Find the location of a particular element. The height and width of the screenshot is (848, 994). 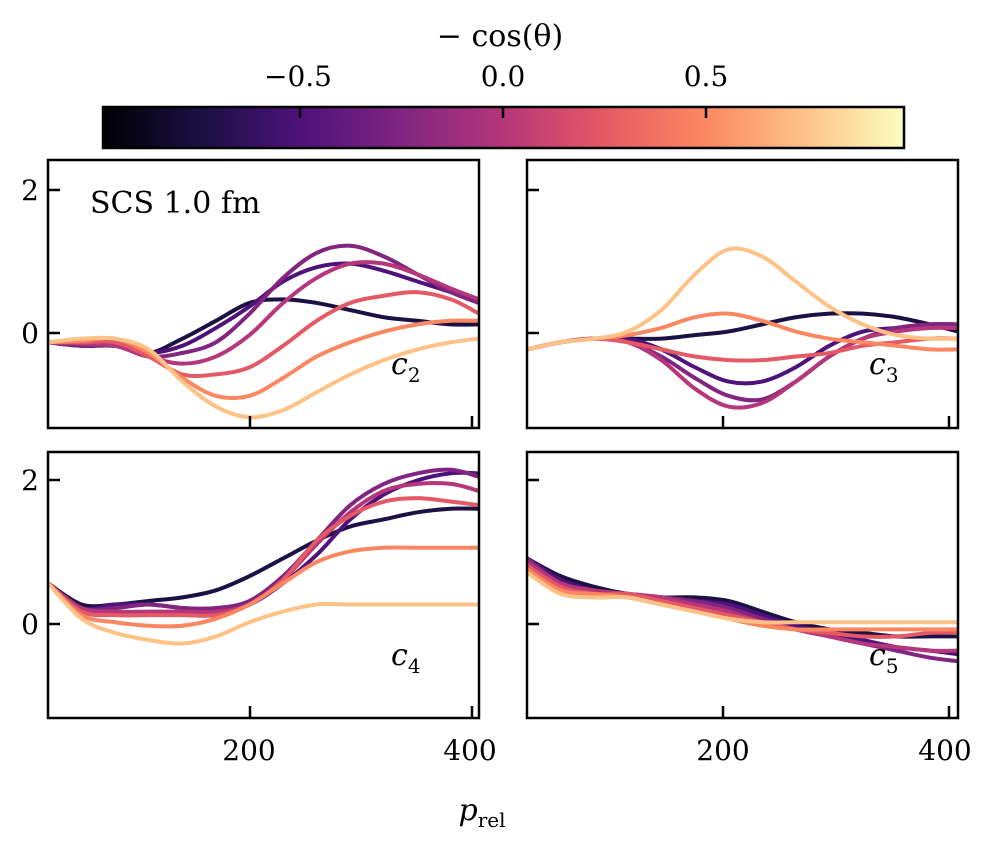

panel-label-c3: c3 is located at coordinates (884, 367).